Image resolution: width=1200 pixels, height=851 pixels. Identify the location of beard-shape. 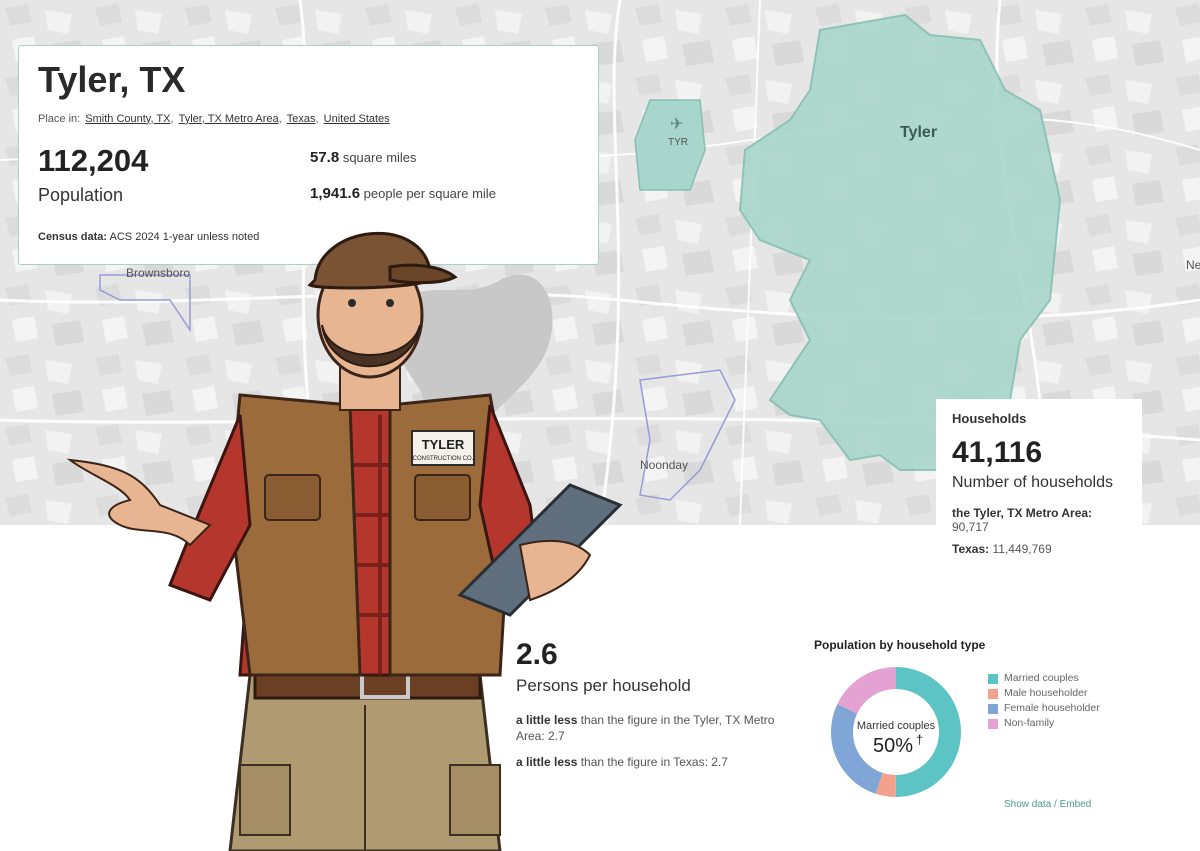
(371, 346).